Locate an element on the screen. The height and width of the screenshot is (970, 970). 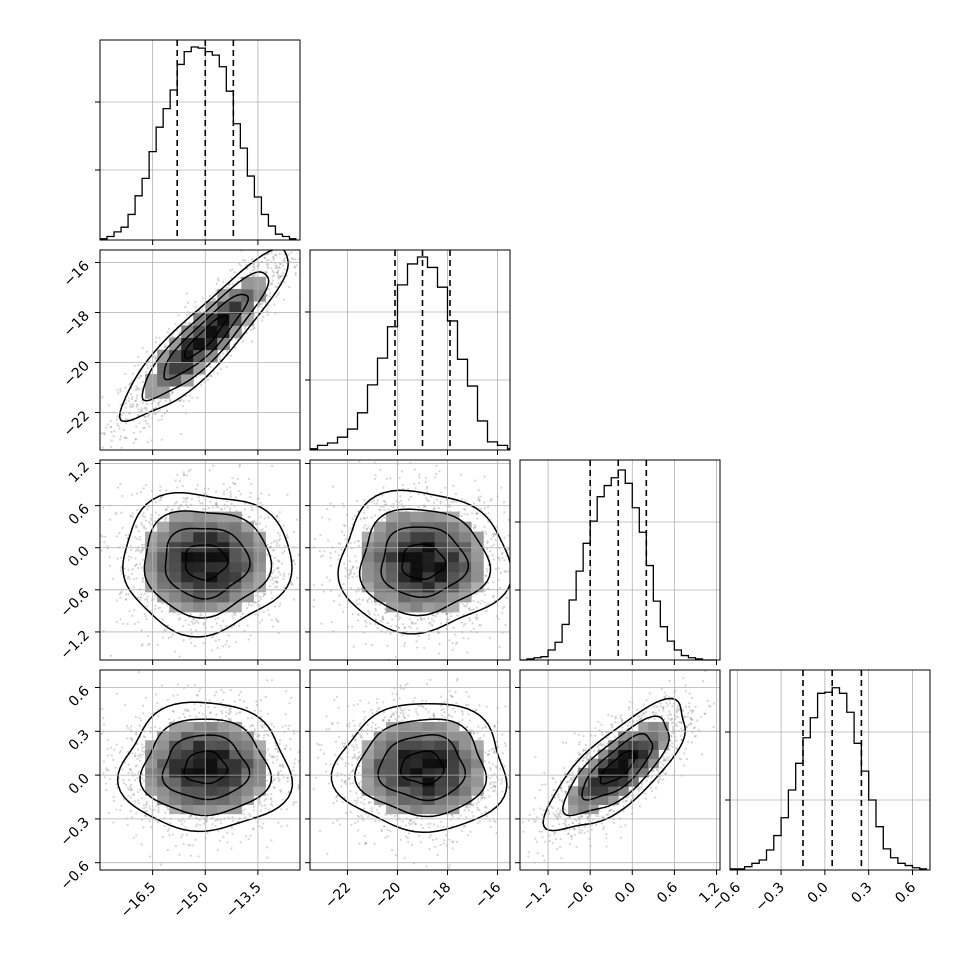
contour-line is located at coordinates (616, 766).